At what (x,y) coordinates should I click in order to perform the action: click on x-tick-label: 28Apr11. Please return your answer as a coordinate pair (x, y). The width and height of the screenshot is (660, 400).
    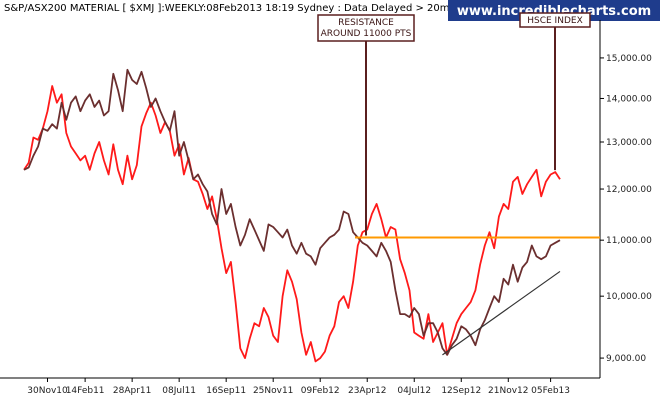
    Looking at the image, I should click on (132, 391).